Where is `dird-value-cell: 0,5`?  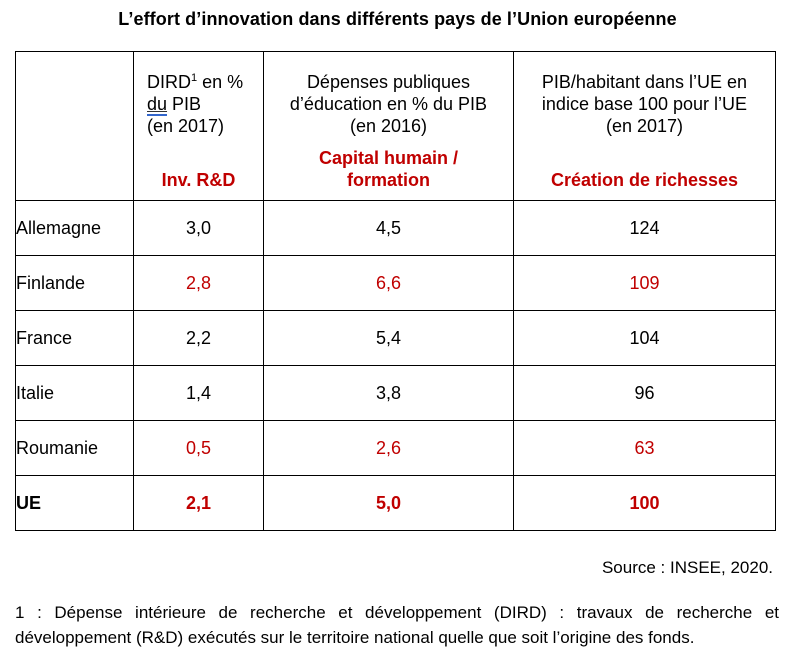
dird-value-cell: 0,5 is located at coordinates (198, 448).